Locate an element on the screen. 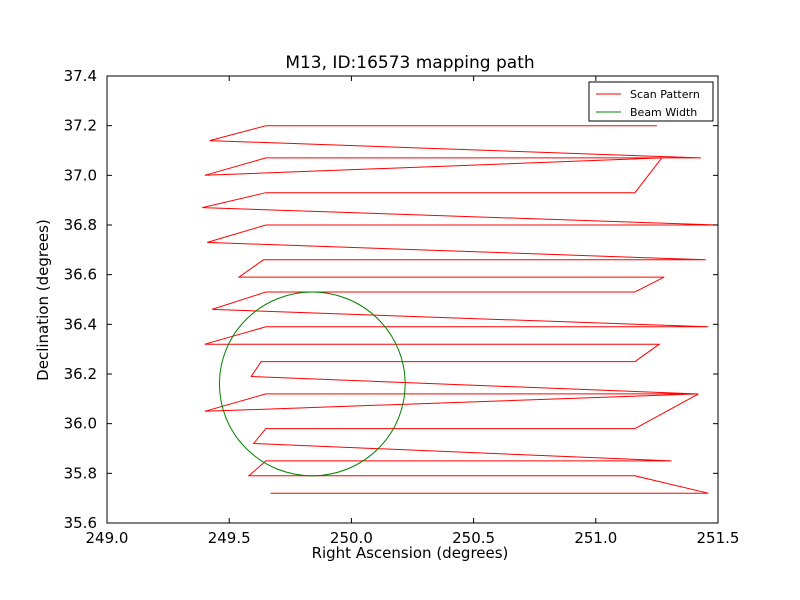 The height and width of the screenshot is (600, 800). y-tick-label: 37.4 is located at coordinates (80, 76).